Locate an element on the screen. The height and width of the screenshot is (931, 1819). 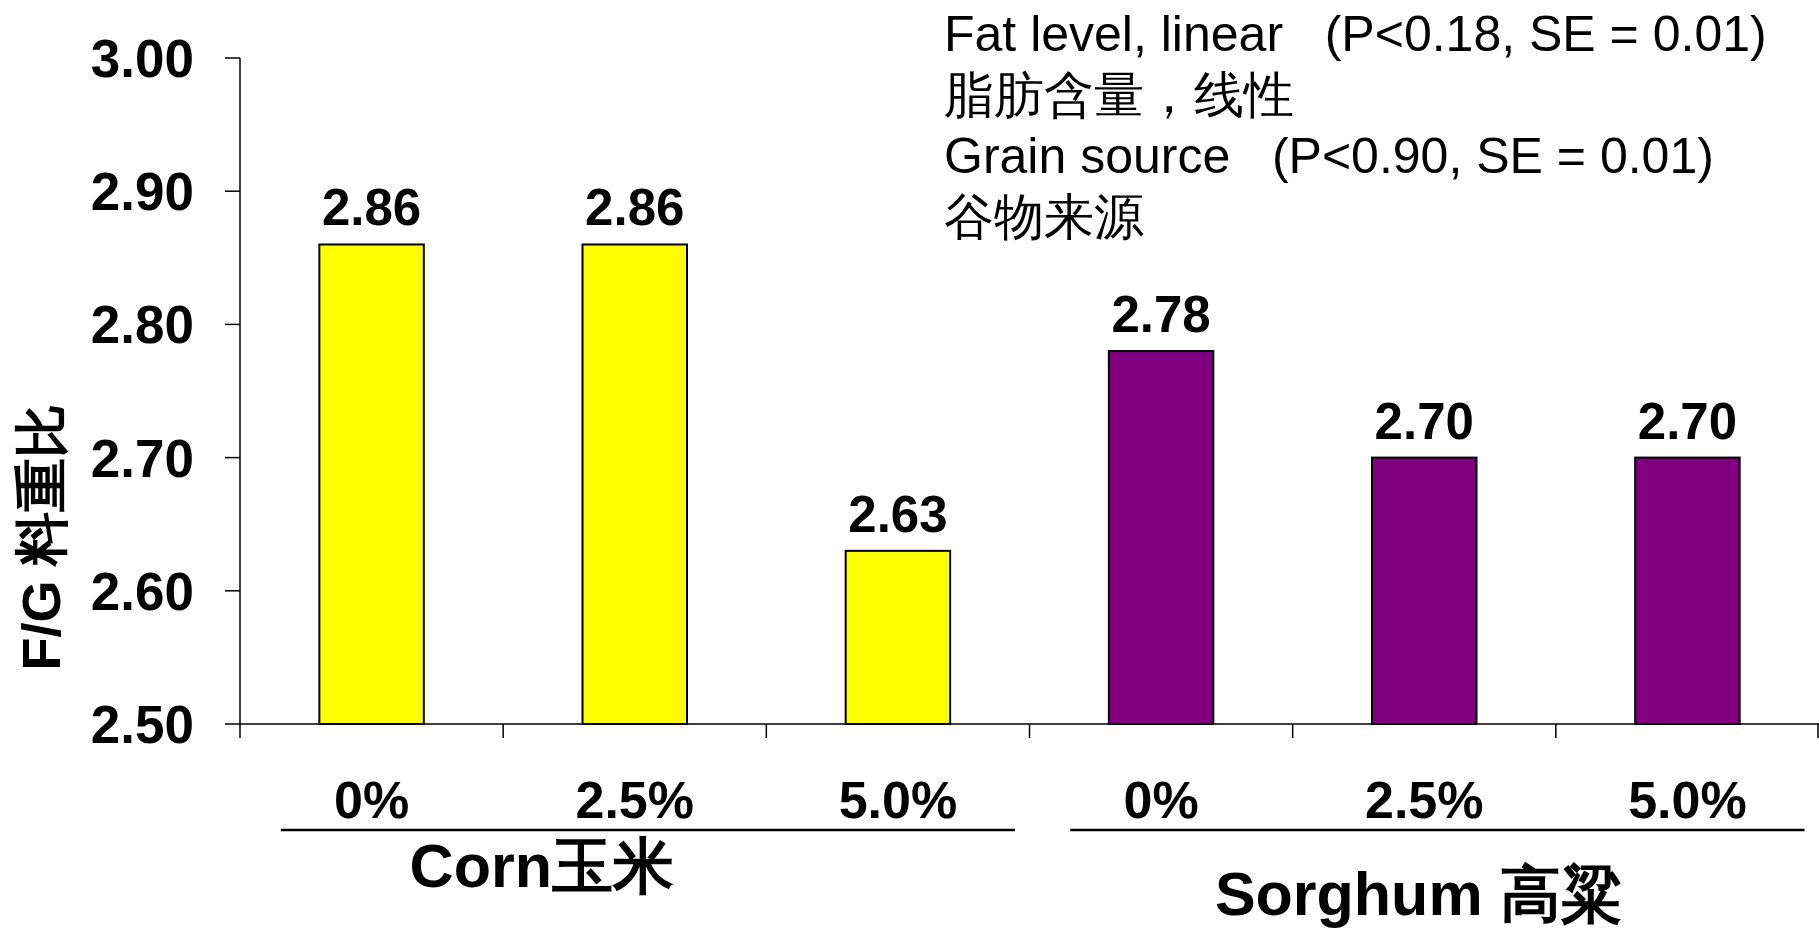
annotation: Grain source (P<0.90, SE = 0.01) is located at coordinates (1329, 156).